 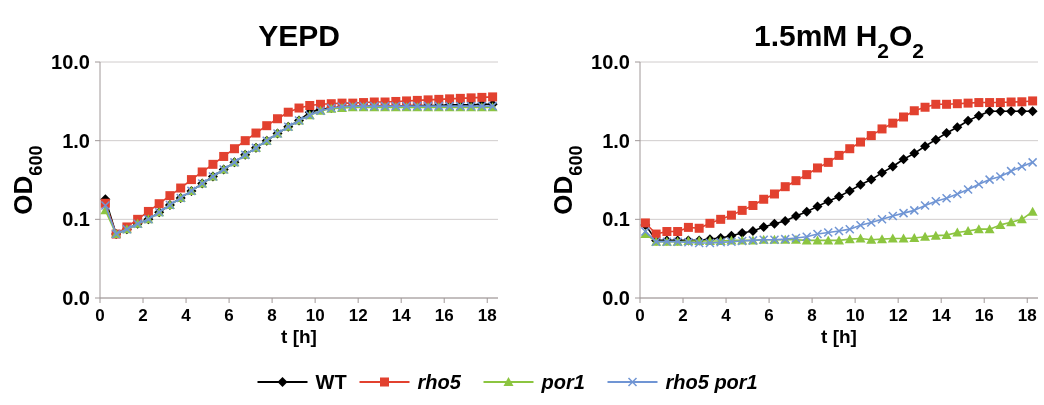 What do you see at coordinates (562, 382) in the screenshot?
I see `legend-label: por1` at bounding box center [562, 382].